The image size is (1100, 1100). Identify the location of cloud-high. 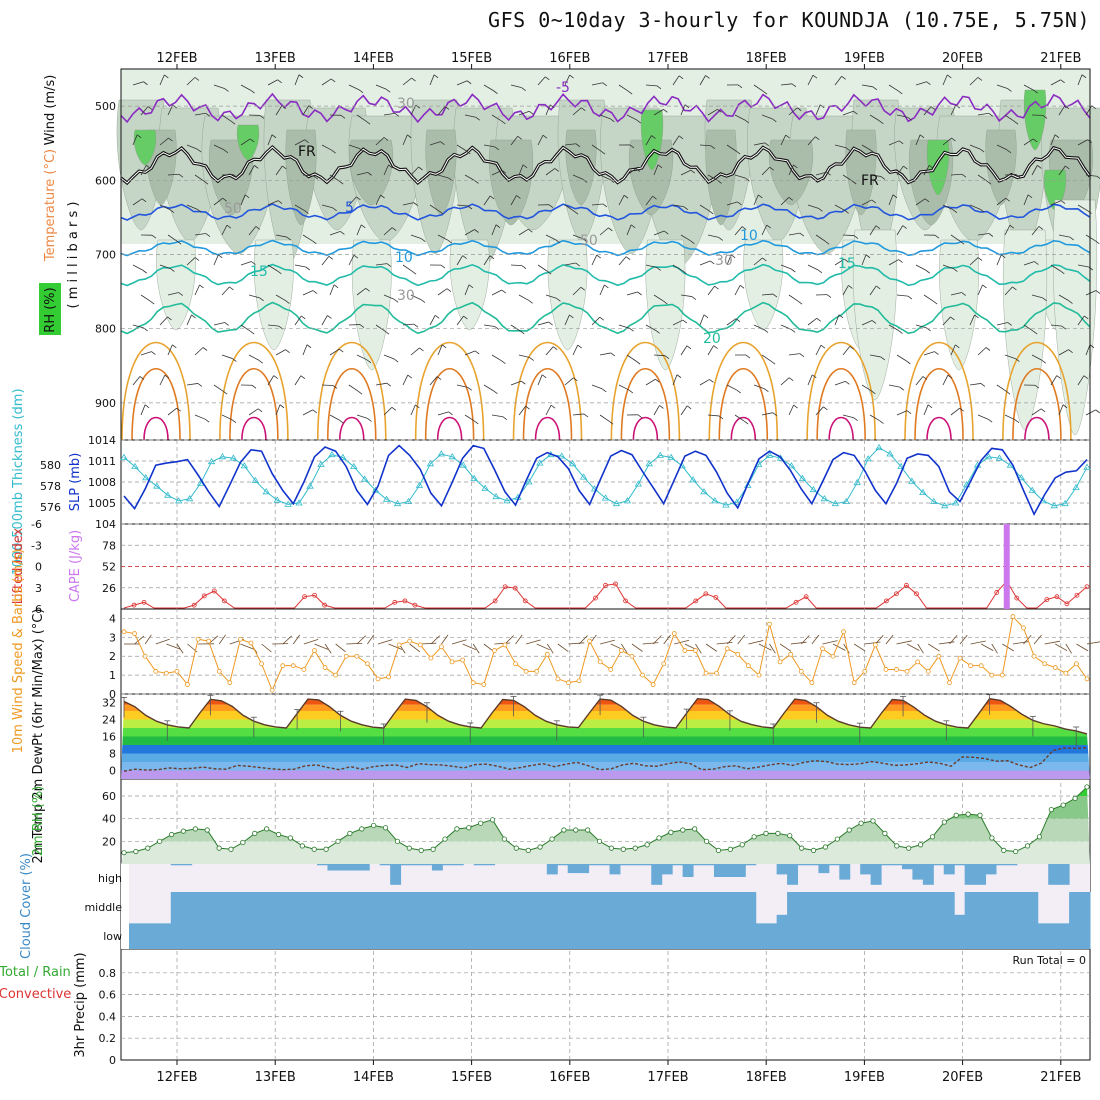
(385, 865).